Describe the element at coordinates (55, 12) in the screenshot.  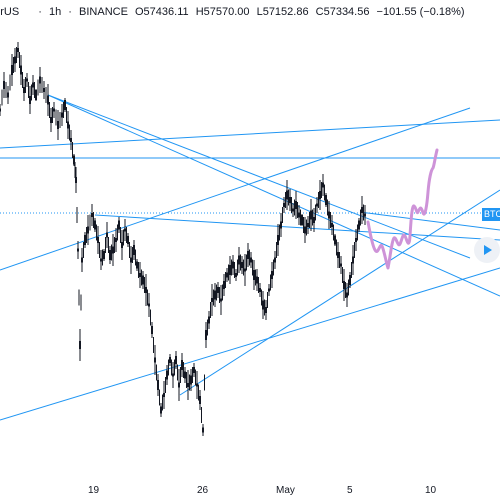
I see `interval-label: 1h` at that location.